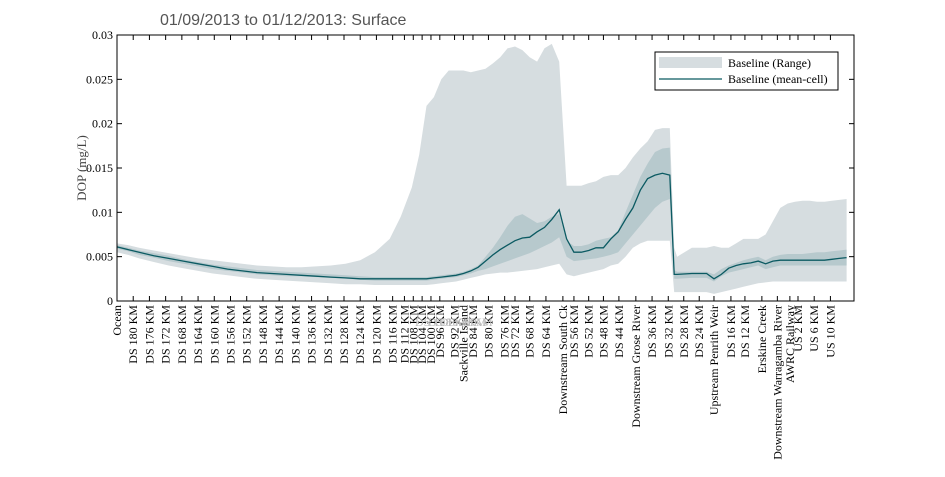  Describe the element at coordinates (230, 334) in the screenshot. I see `x-tick-label: DS 156 KM` at that location.